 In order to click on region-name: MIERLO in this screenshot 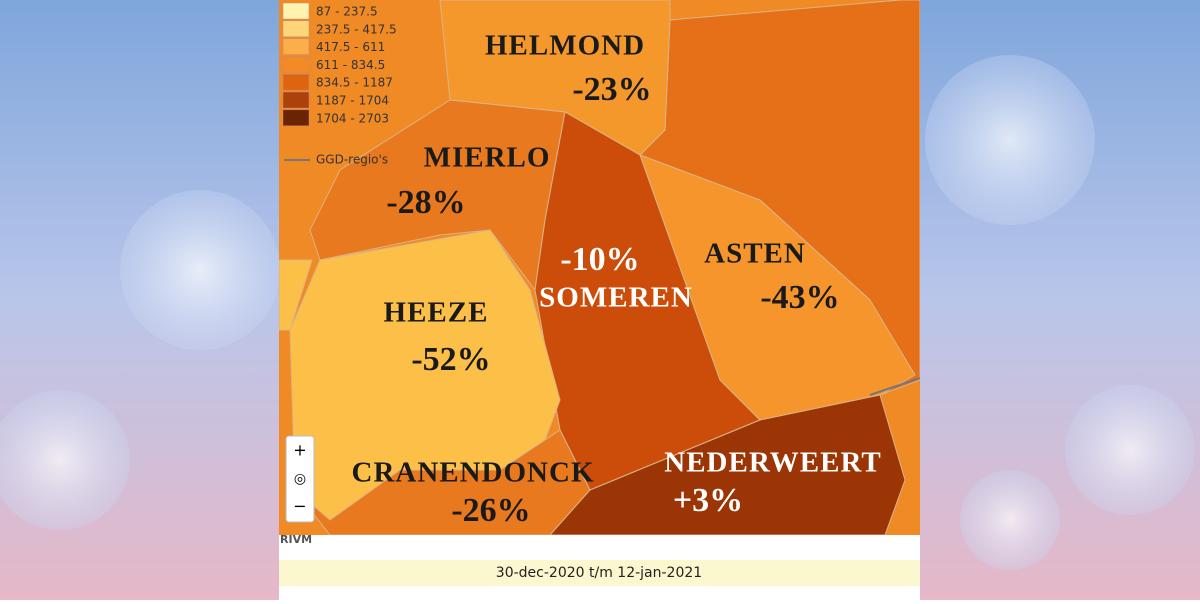, I will do `click(487, 158)`.